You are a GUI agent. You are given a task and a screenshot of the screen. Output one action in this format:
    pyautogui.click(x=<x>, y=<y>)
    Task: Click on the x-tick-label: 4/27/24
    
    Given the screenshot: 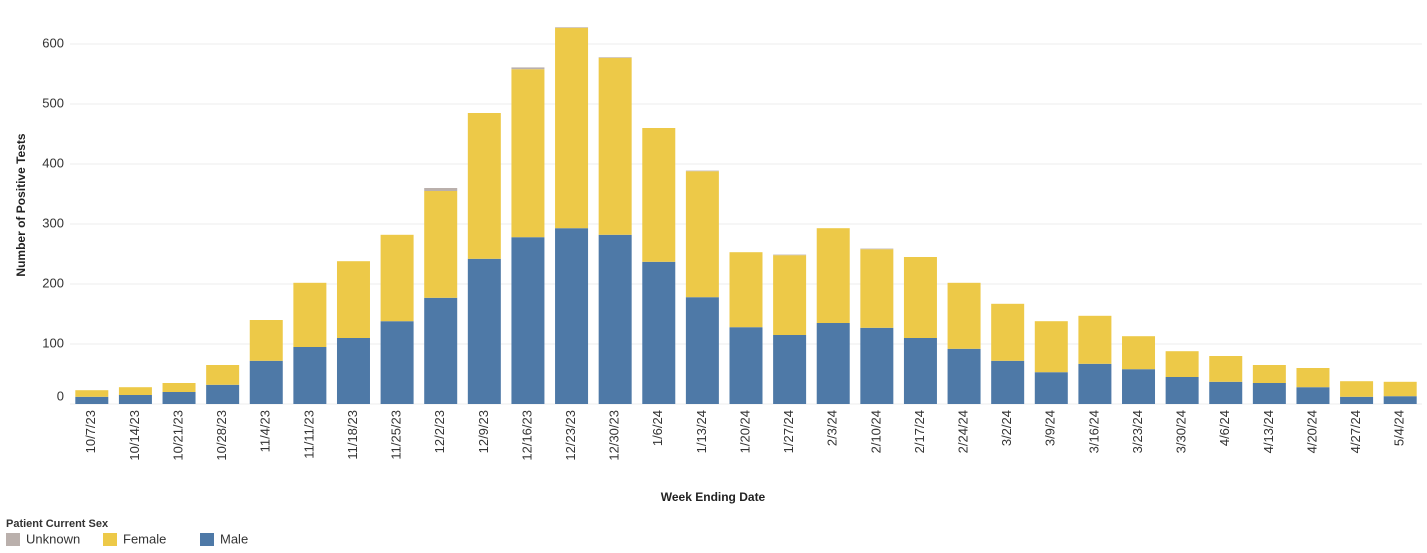 What is the action you would take?
    pyautogui.click(x=1355, y=431)
    